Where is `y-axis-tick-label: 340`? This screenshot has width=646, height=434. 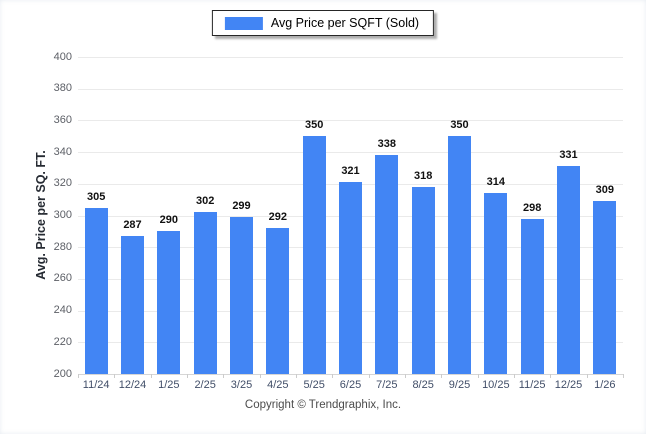 y-axis-tick-label: 340 is located at coordinates (62, 151).